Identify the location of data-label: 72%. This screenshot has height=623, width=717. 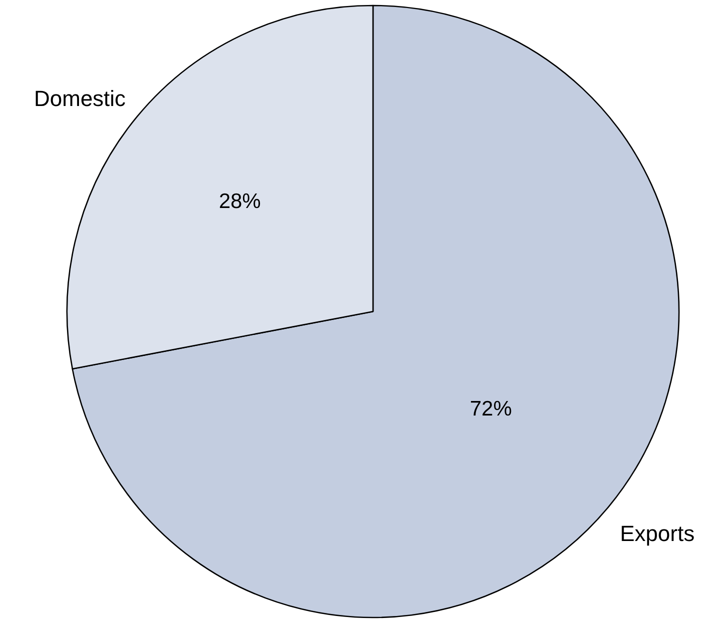
(491, 409).